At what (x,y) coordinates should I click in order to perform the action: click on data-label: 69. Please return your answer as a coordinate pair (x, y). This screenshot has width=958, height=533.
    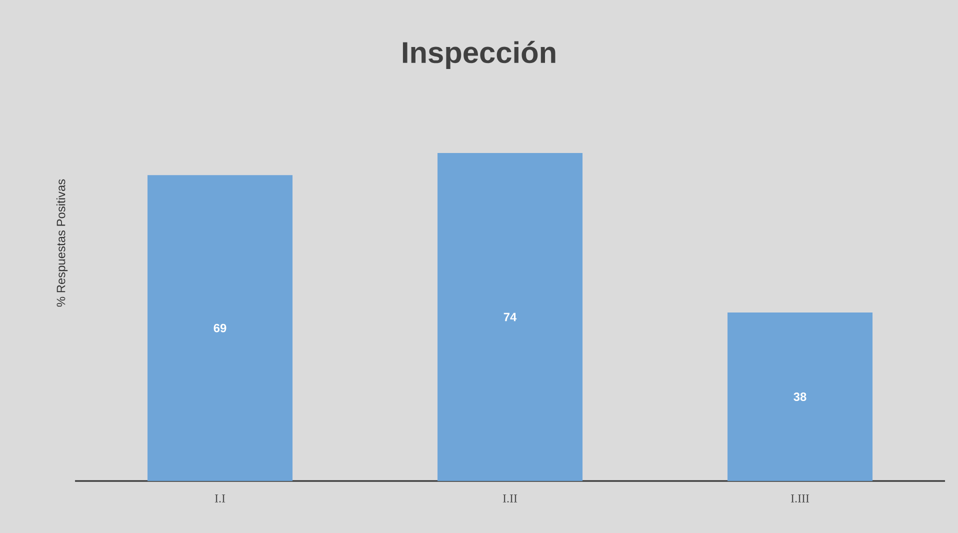
    Looking at the image, I should click on (220, 328).